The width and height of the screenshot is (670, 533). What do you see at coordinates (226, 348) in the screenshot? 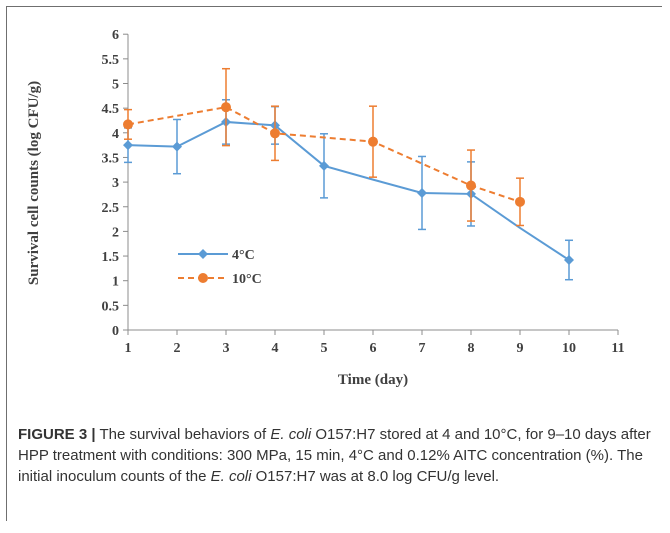
I see `x-tick-label: 3` at bounding box center [226, 348].